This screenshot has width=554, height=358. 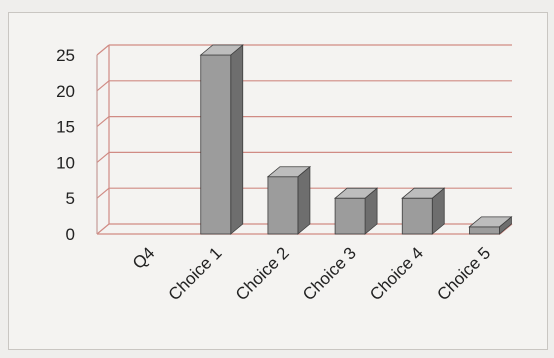 I want to click on x-tick-label: Choice 4, so click(x=396, y=273).